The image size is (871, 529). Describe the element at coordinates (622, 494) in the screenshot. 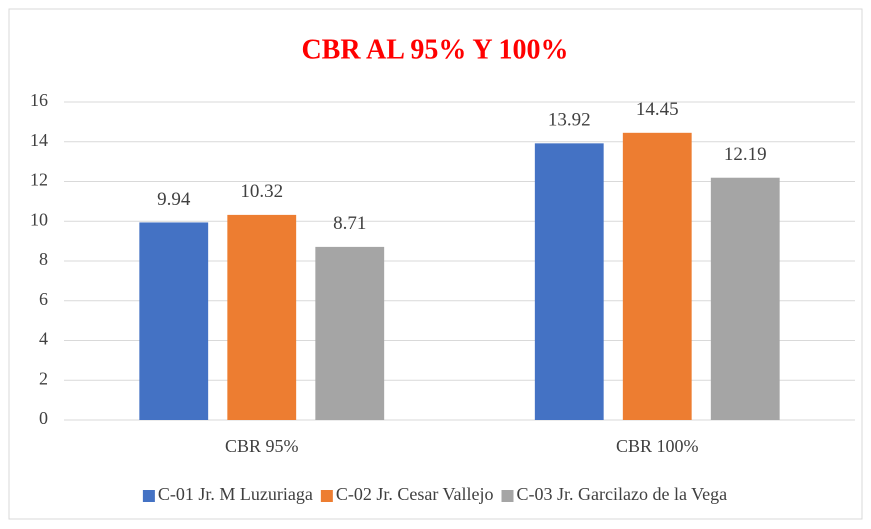

I see `legend-label: C-03 Jr. Garcilazo de la Vega` at that location.